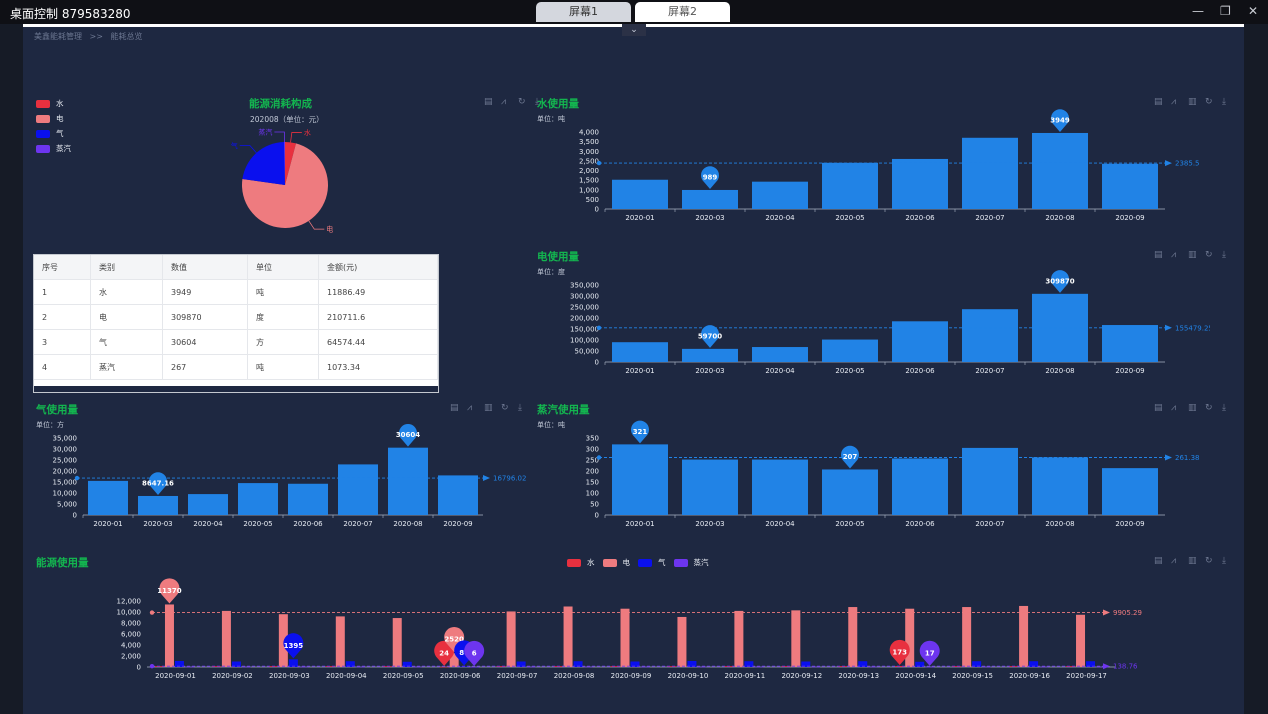 Image resolution: width=1268 pixels, height=714 pixels. What do you see at coordinates (558, 257) in the screenshot?
I see `electricity-chart-title: 电使用量` at bounding box center [558, 257].